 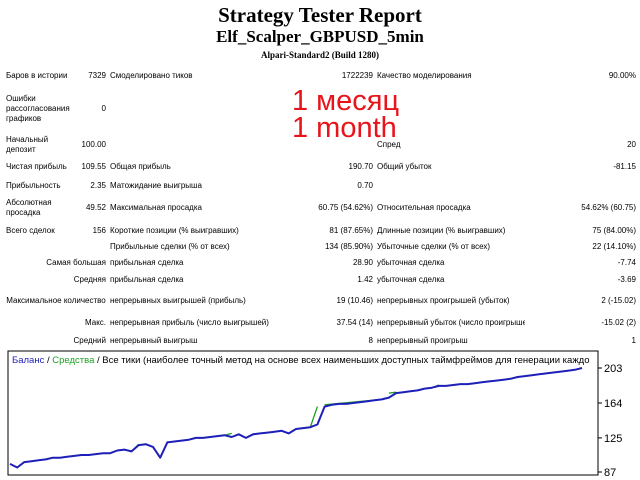 I want to click on stat-value: -7.74, so click(x=626, y=262).